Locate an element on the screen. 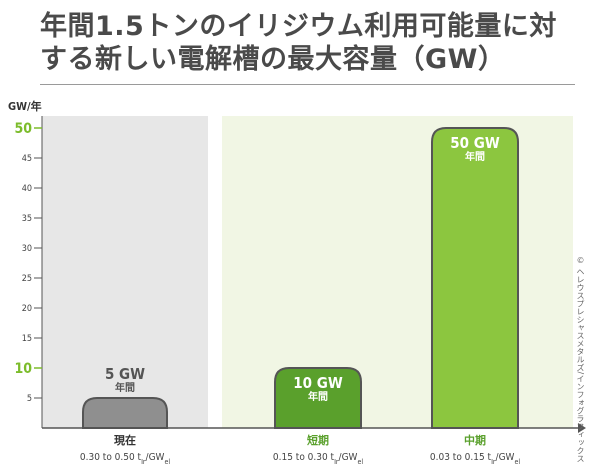  category-sublabel: 0.03 to 0.15 tIr/GWel is located at coordinates (475, 459).